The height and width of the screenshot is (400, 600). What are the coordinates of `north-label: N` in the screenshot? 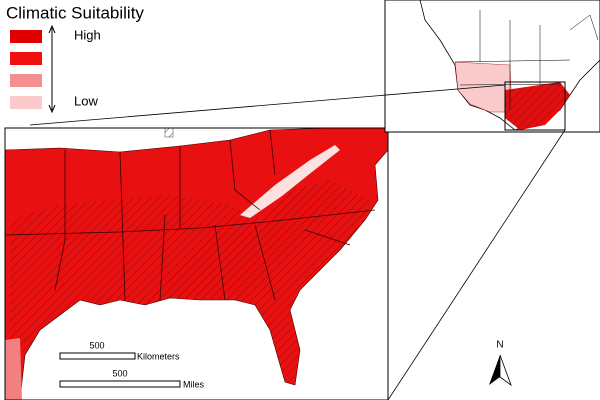 It's located at (499, 345).